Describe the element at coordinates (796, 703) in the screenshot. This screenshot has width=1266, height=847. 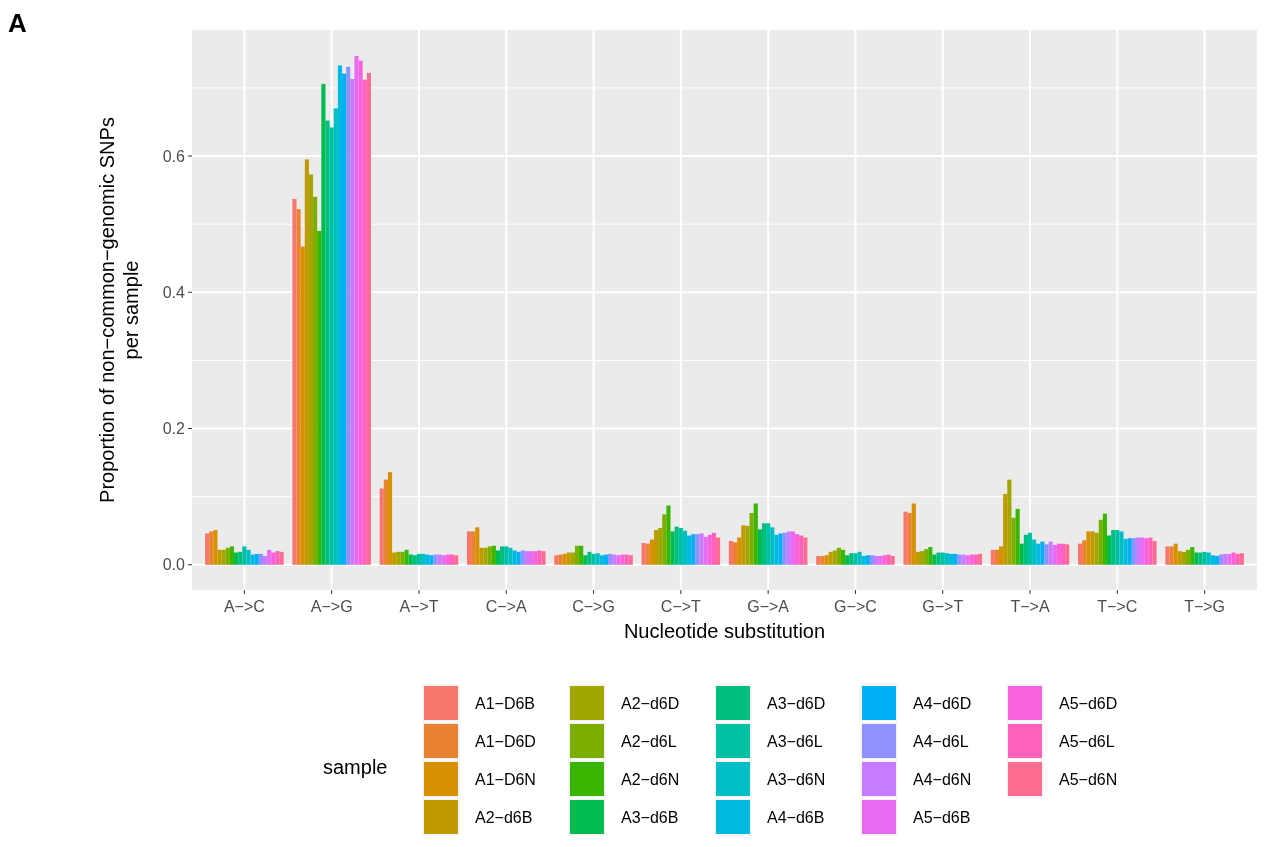
I see `legend-label: A3−d6D` at that location.